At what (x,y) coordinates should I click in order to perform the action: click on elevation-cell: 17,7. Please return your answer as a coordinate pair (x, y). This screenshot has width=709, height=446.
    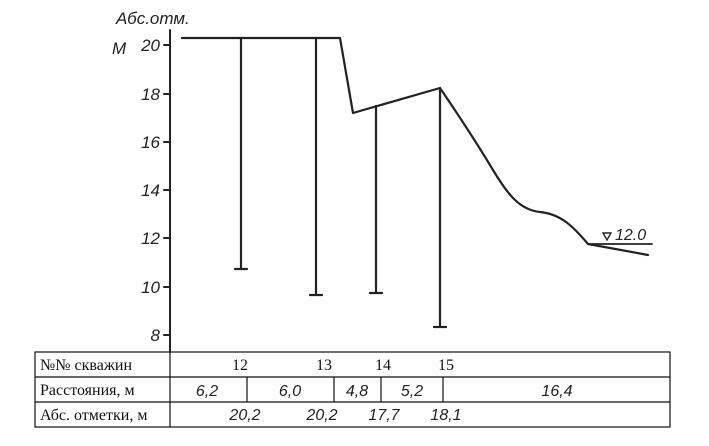
    Looking at the image, I should click on (384, 415).